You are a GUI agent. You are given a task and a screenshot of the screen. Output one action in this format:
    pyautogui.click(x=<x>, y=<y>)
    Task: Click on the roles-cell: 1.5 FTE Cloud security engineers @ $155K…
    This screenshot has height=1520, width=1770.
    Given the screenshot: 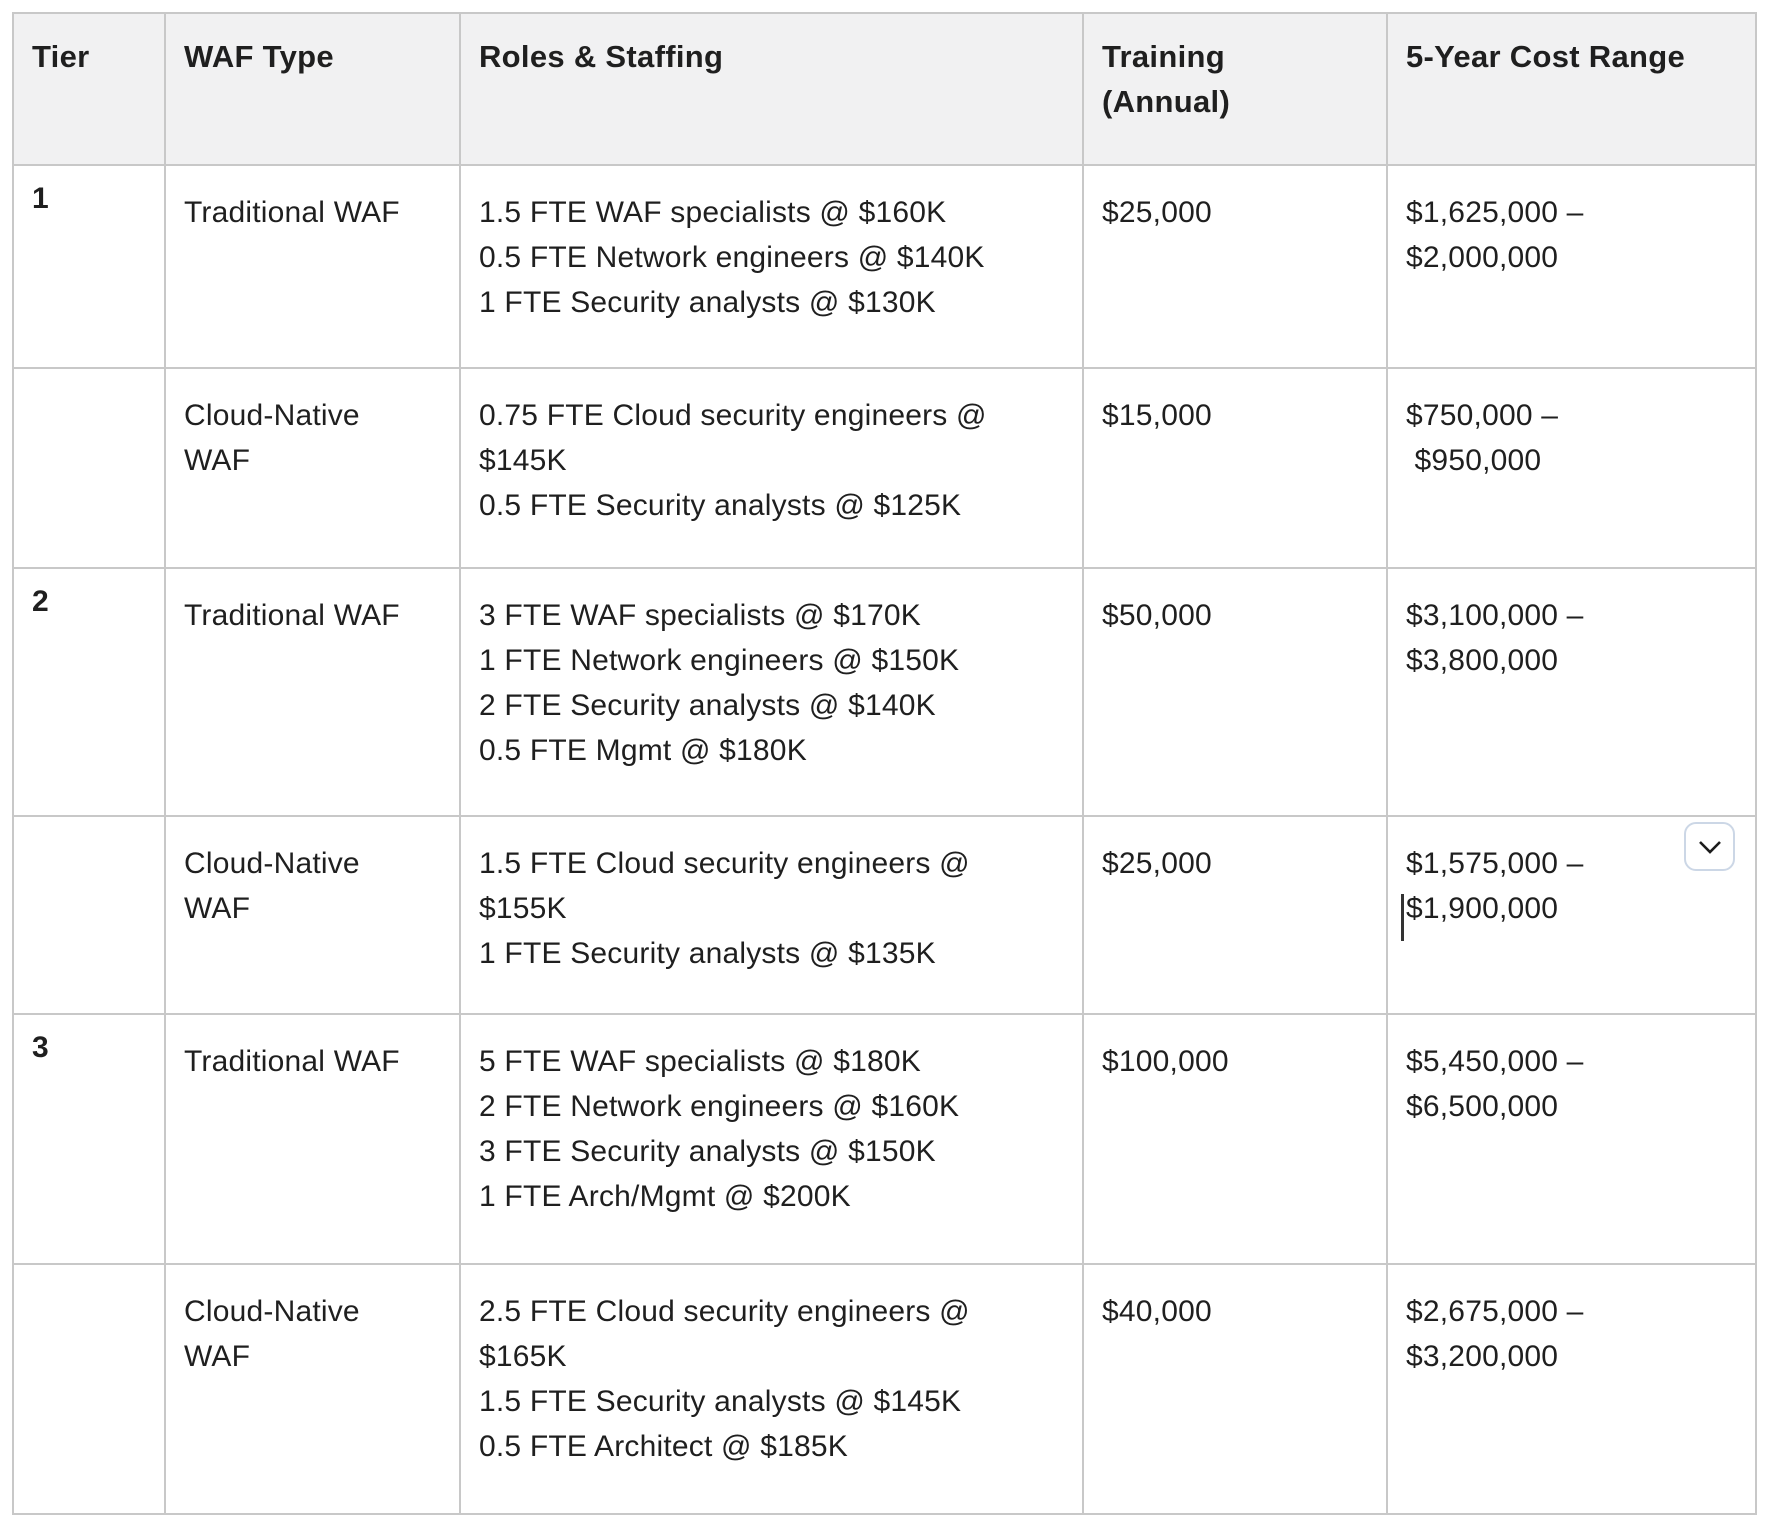 What is the action you would take?
    pyautogui.click(x=771, y=915)
    